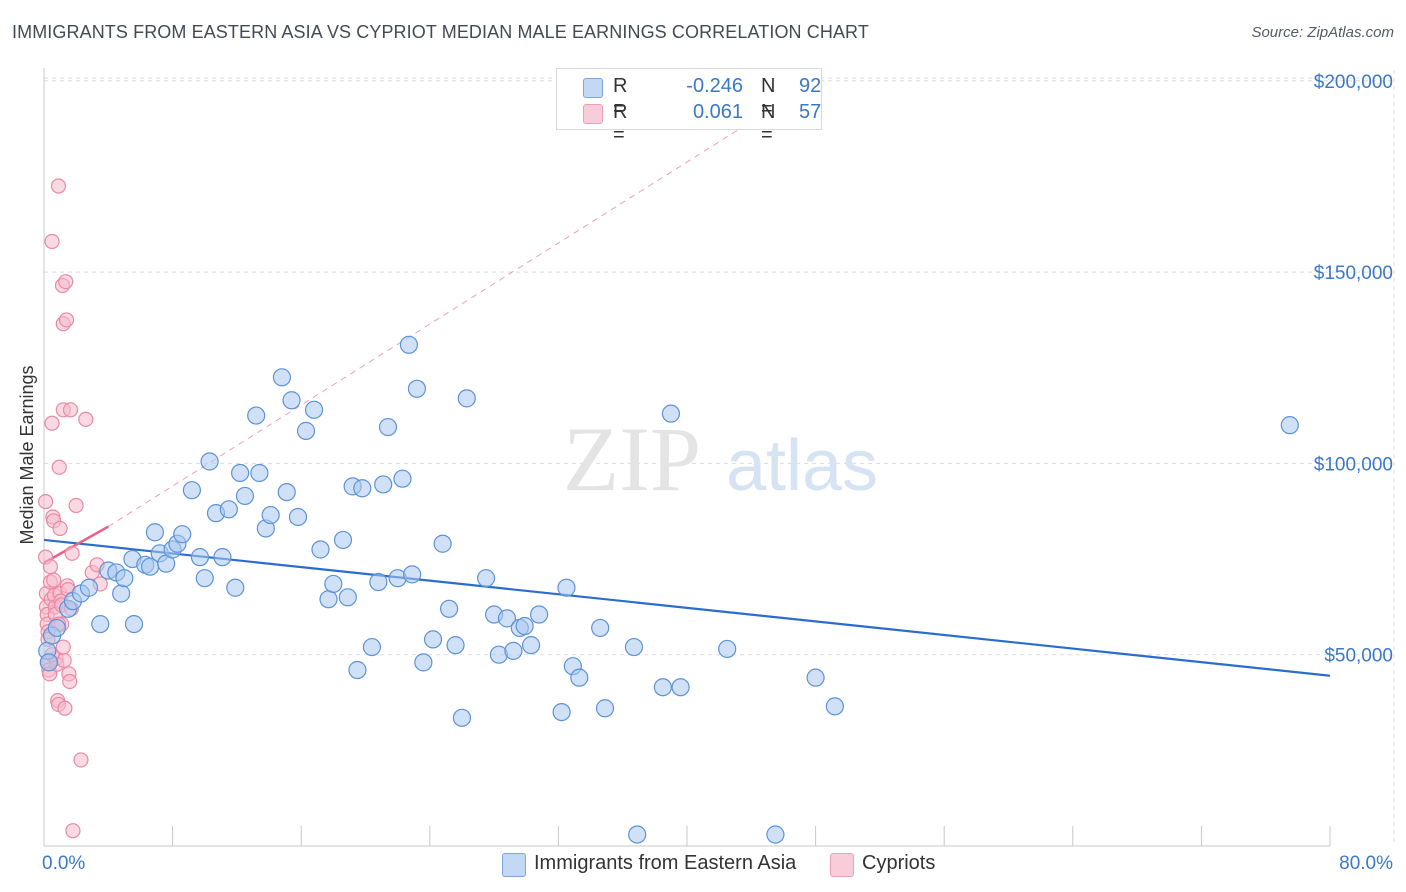  I want to click on watermark-atlas: atlas, so click(802, 466).